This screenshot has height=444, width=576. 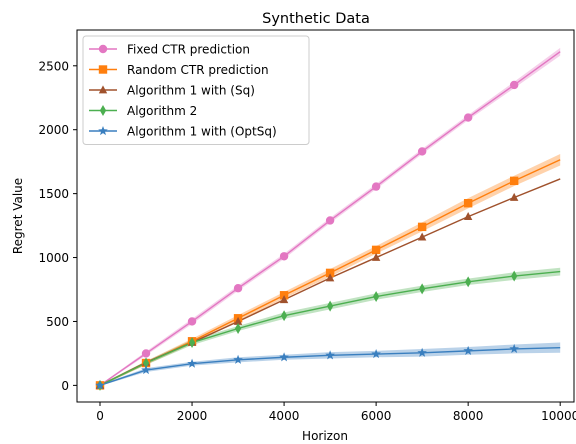 What do you see at coordinates (191, 91) in the screenshot?
I see `legend-label-2: Algorithm 1 with (Sq)` at bounding box center [191, 91].